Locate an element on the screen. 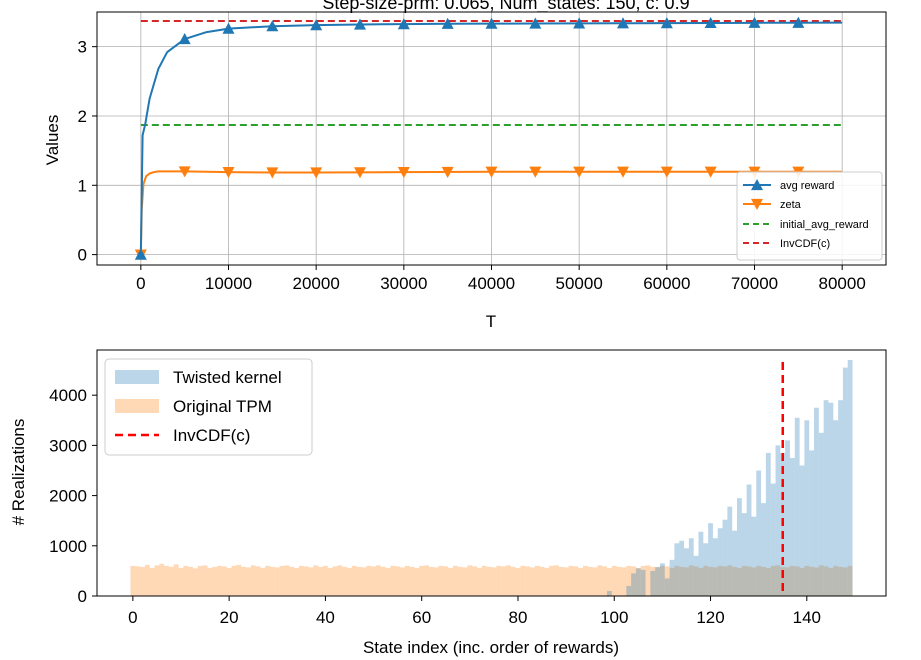 Image resolution: width=921 pixels, height=660 pixels. bottom-legend: Twisted kernel Original TPM InvCDF(c) is located at coordinates (208, 407).